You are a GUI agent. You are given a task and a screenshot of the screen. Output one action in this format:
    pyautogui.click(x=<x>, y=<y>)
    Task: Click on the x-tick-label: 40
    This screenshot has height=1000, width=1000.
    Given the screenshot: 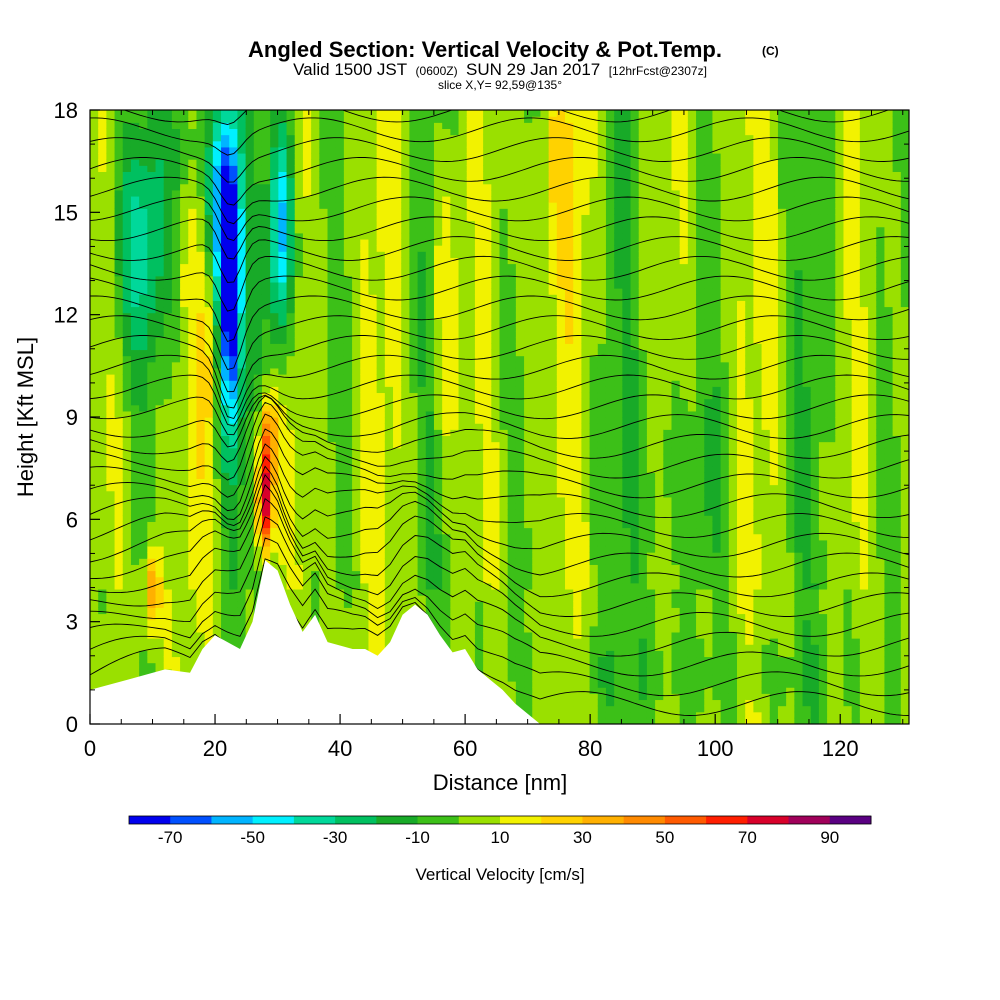 What is the action you would take?
    pyautogui.click(x=340, y=748)
    